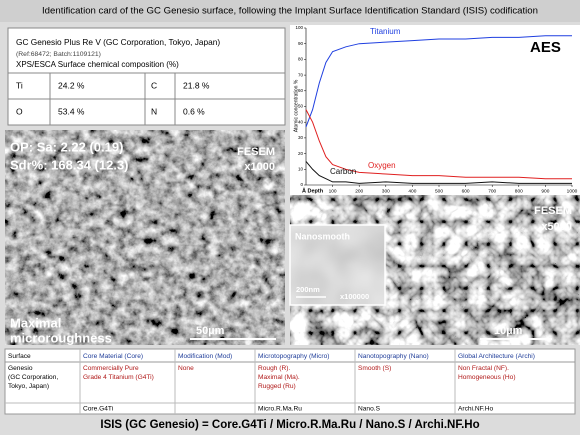 The width and height of the screenshot is (580, 435). Describe the element at coordinates (301, 121) in the screenshot. I see `y-tick-label: 40` at that location.